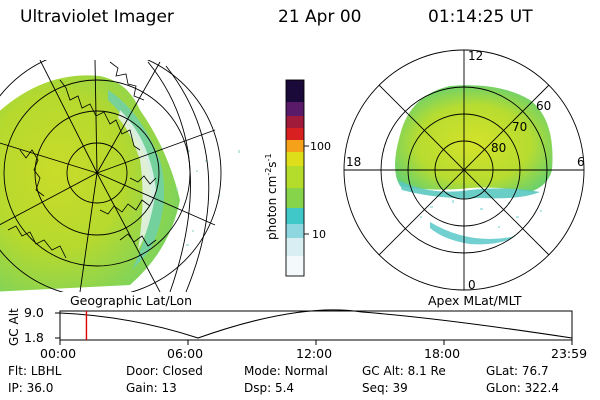 This screenshot has width=600, height=400. What do you see at coordinates (475, 56) in the screenshot?
I see `mlt-label-12: 12` at bounding box center [475, 56].